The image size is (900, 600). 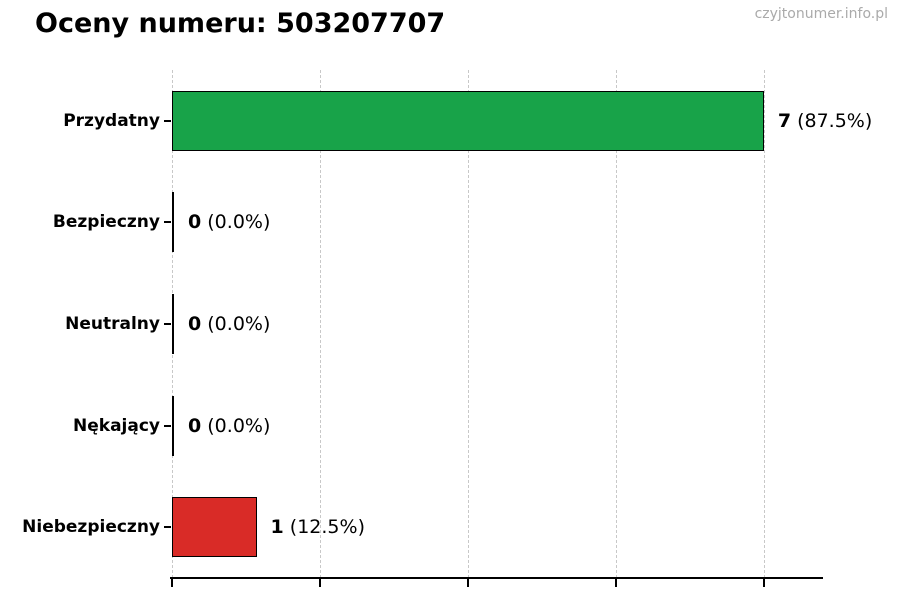 What do you see at coordinates (116, 425) in the screenshot?
I see `category-label: Nękający` at bounding box center [116, 425].